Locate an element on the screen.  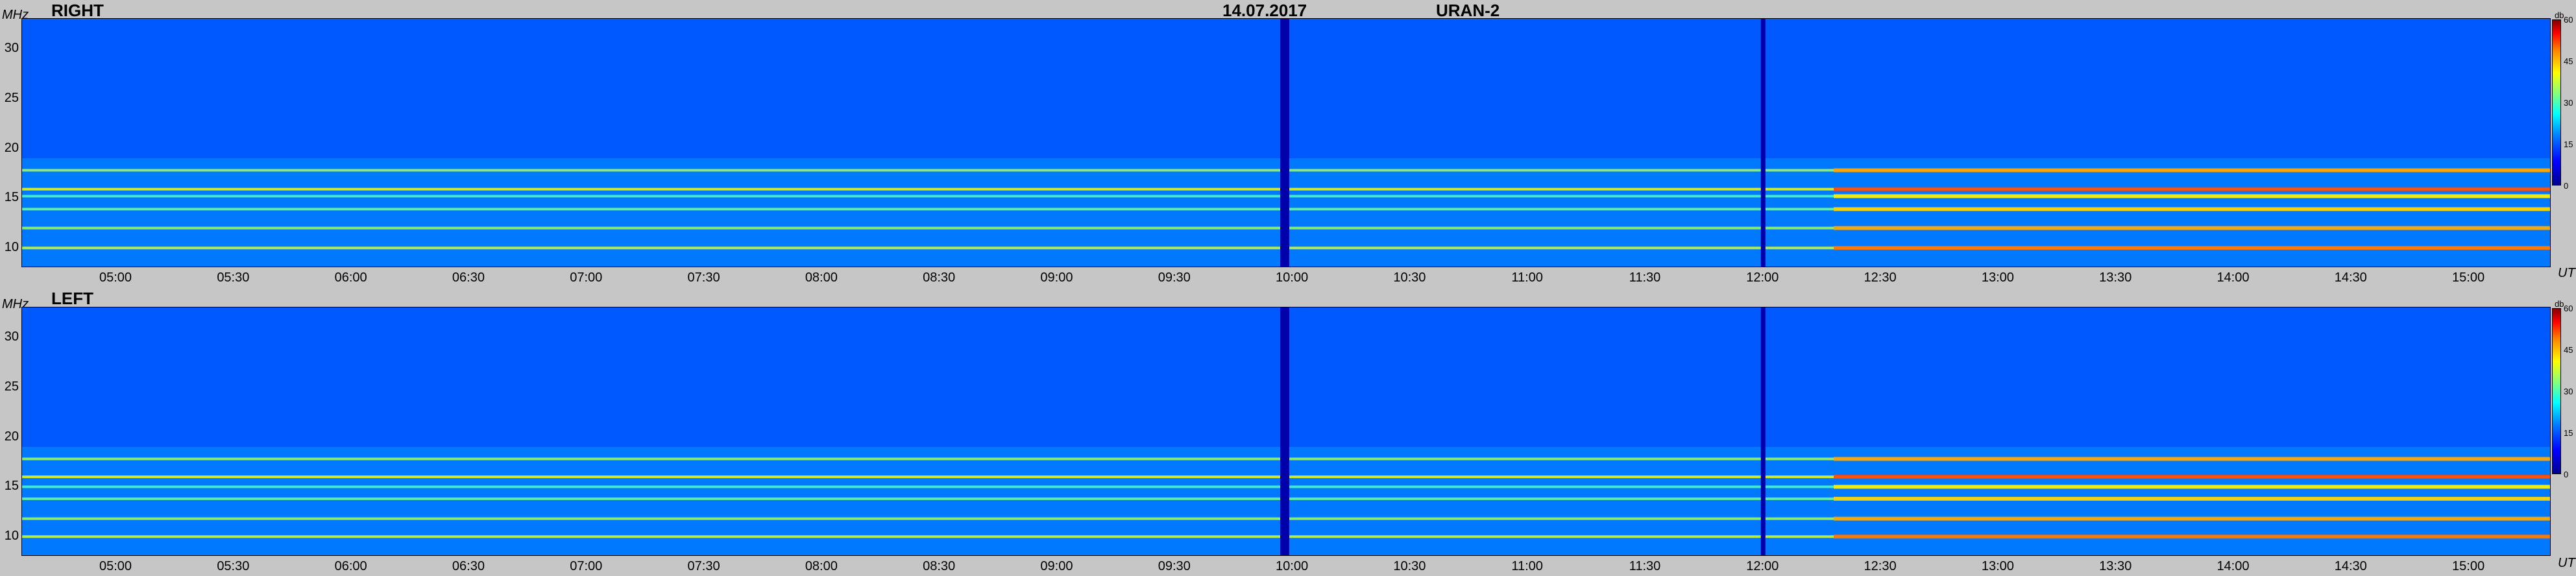
left-colorbar is located at coordinates (2556, 391).